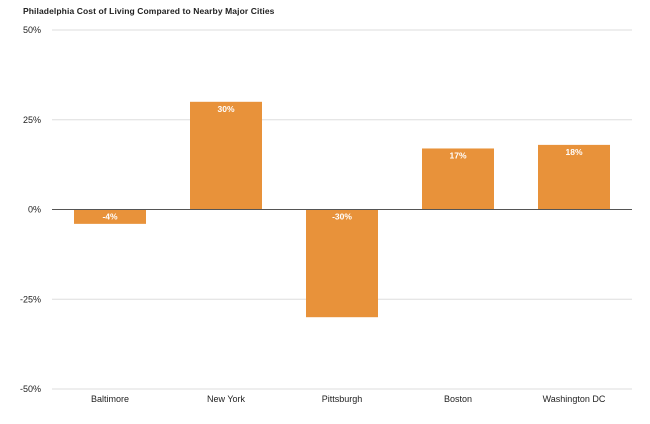  I want to click on x-tick-label: Washington DC, so click(574, 399).